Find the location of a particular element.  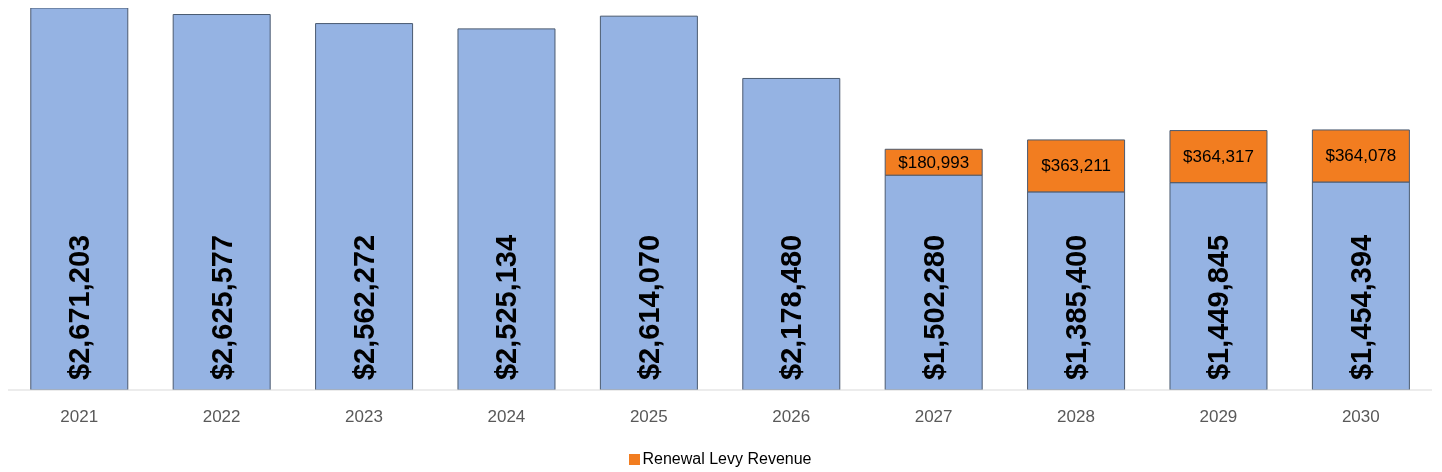

data-label: $2,625,577 is located at coordinates (221, 307).